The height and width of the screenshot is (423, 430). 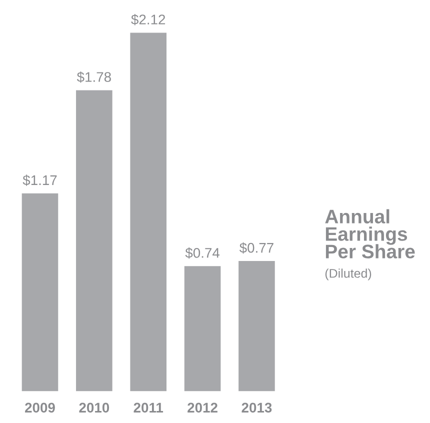 I want to click on x-tick-label: 2013, so click(x=257, y=407).